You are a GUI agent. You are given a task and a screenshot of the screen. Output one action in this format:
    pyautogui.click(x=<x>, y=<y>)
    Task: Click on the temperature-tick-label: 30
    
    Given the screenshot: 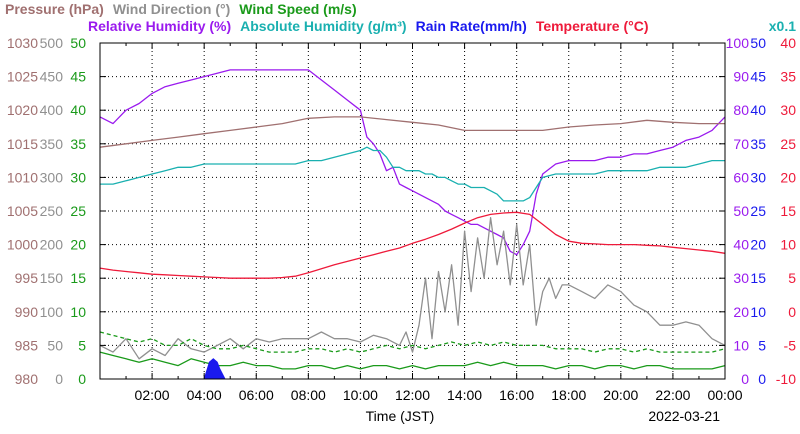 What is the action you would take?
    pyautogui.click(x=788, y=110)
    